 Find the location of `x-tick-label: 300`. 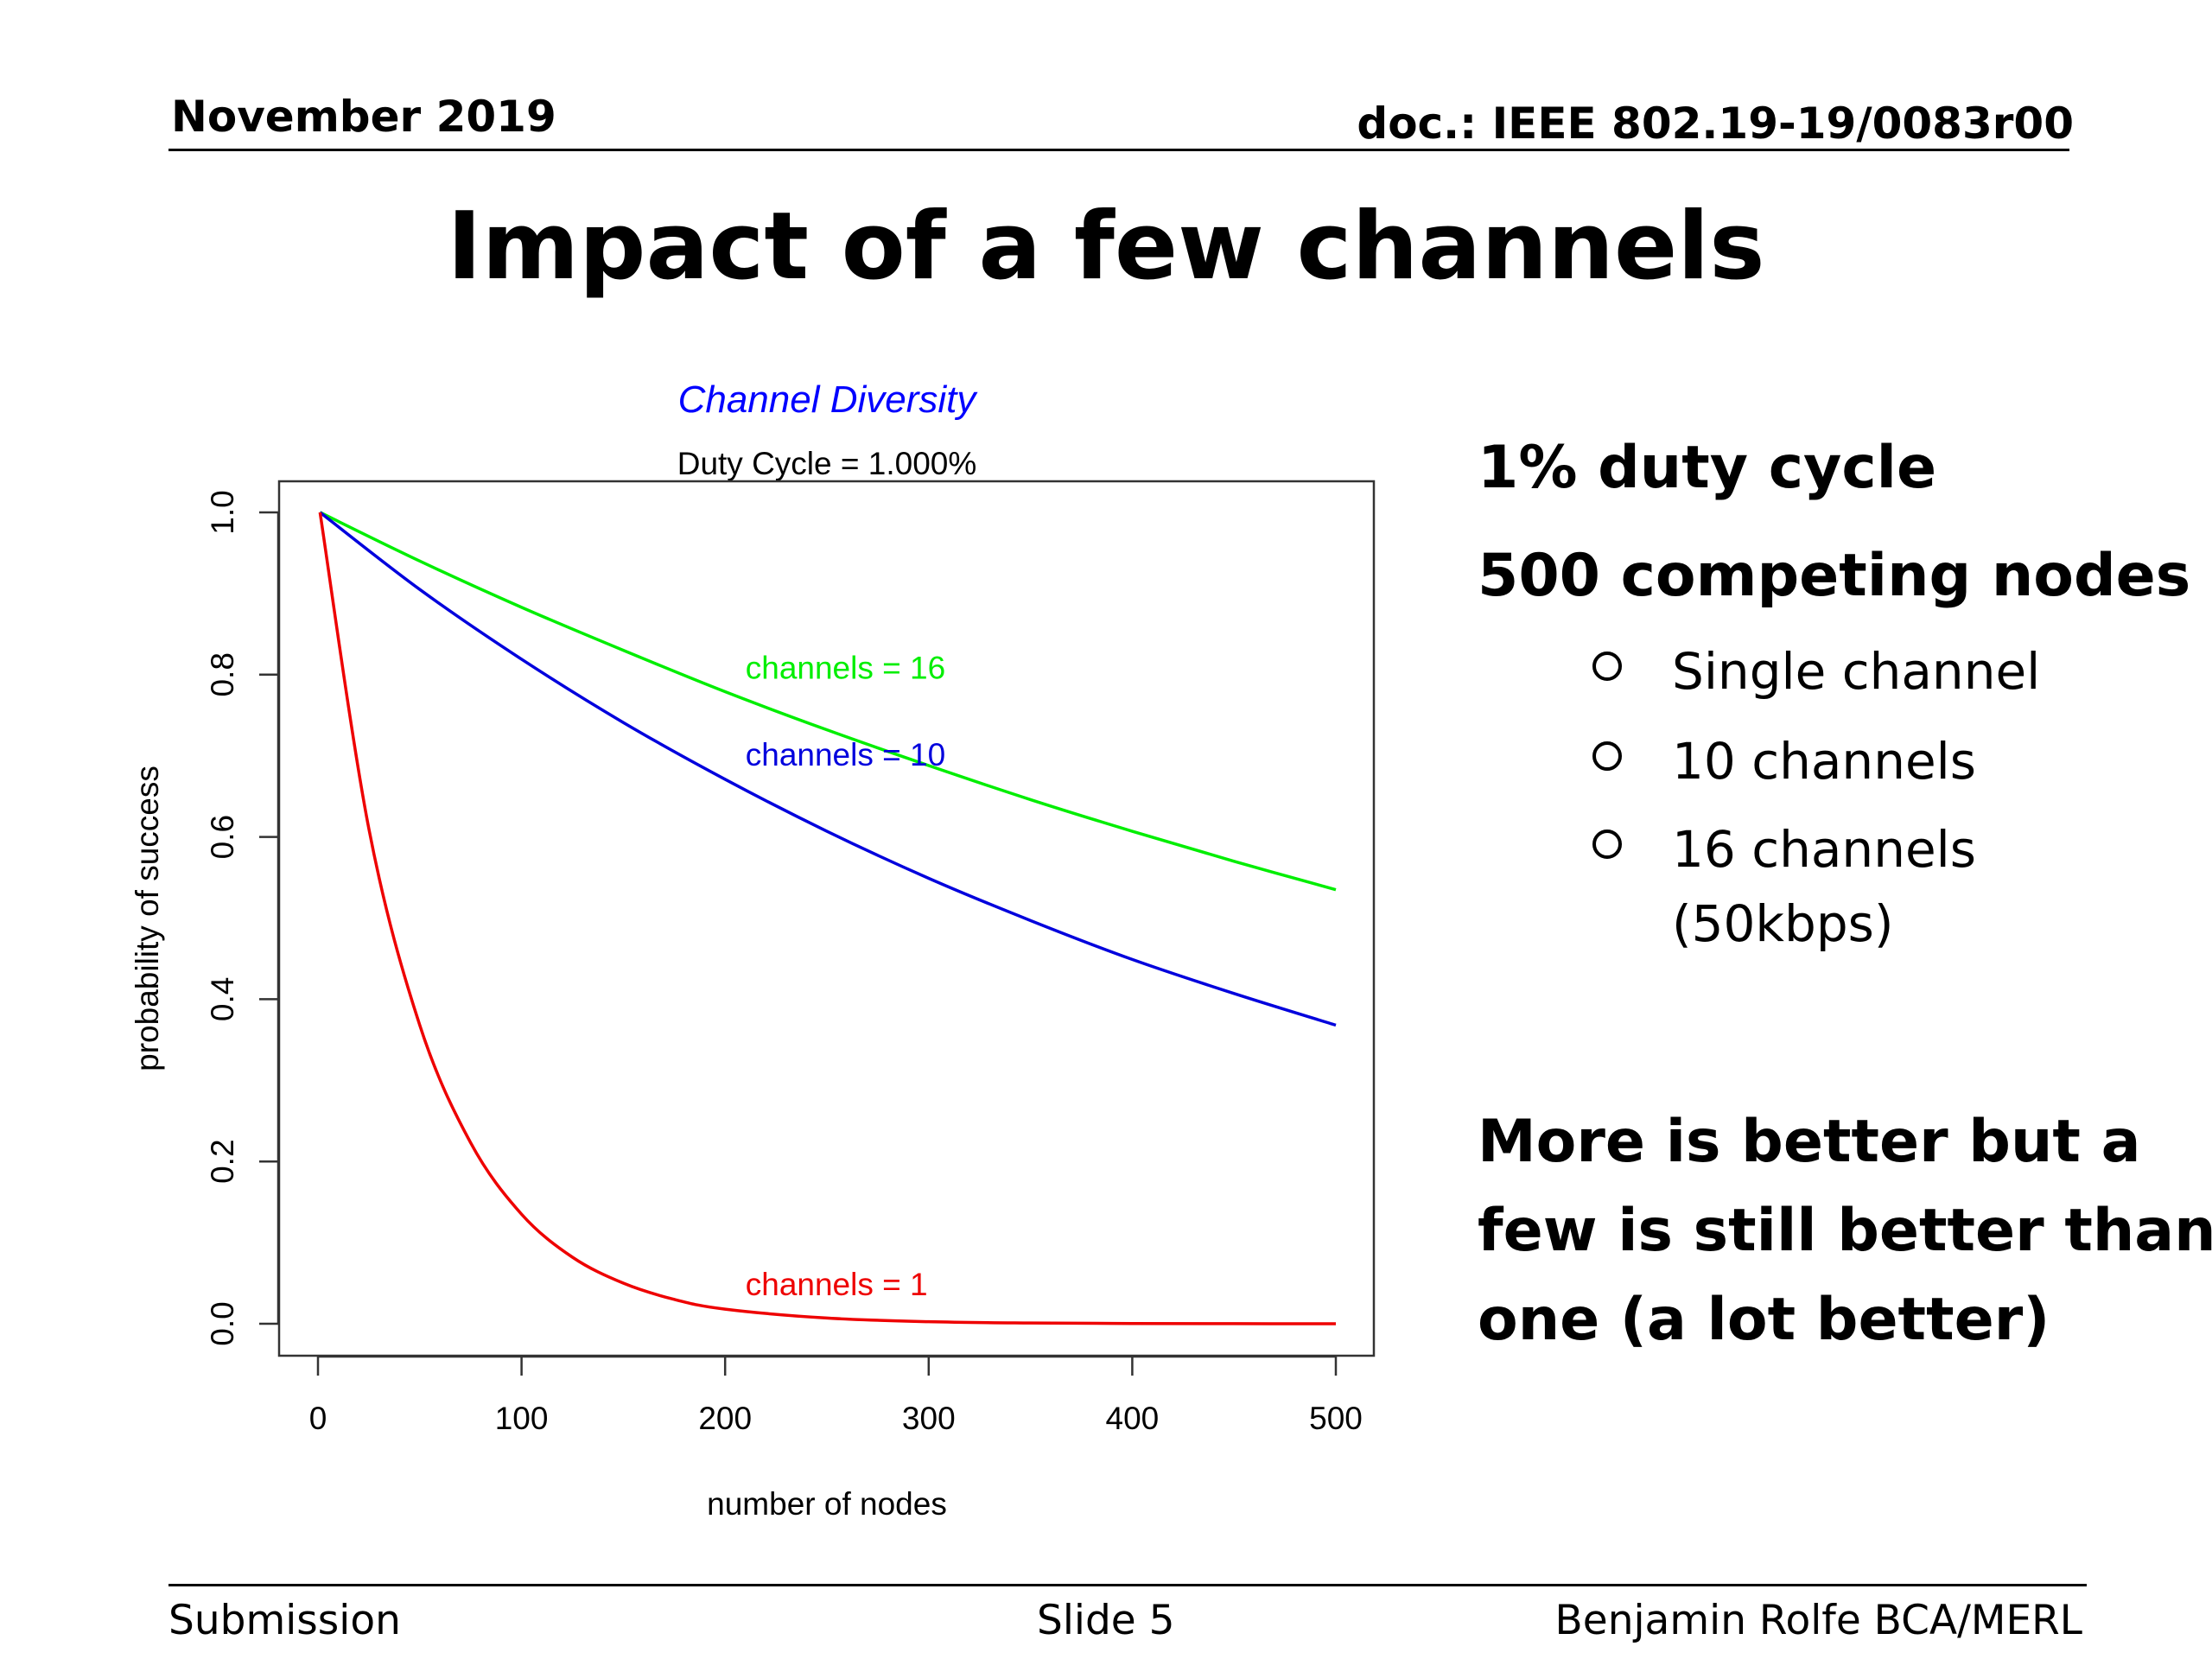

x-tick-label: 300 is located at coordinates (929, 1418).